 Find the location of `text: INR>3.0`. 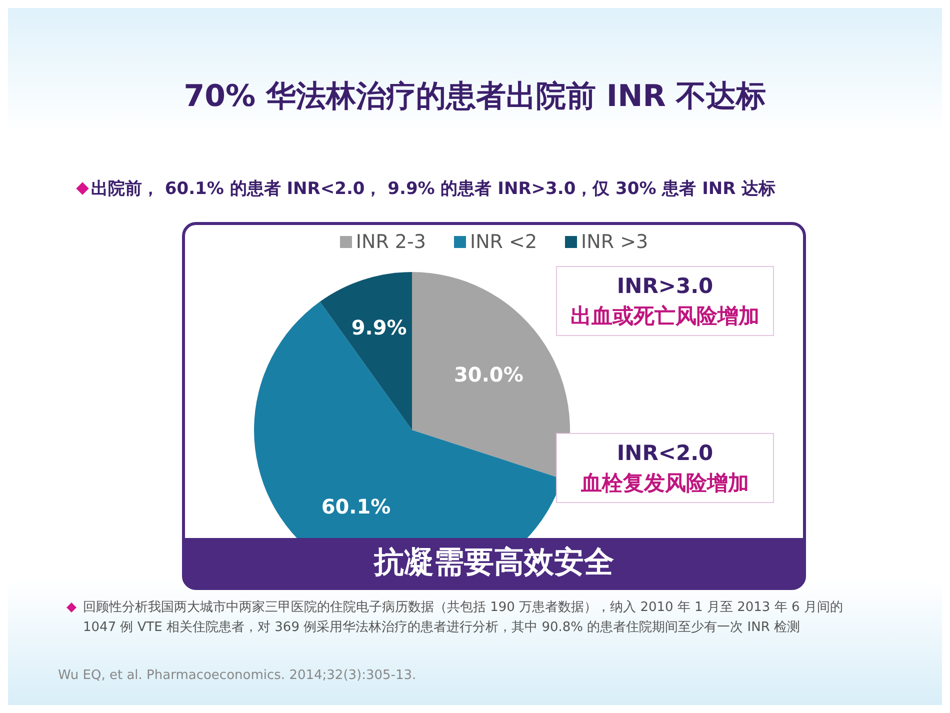

text: INR>3.0 is located at coordinates (665, 286).